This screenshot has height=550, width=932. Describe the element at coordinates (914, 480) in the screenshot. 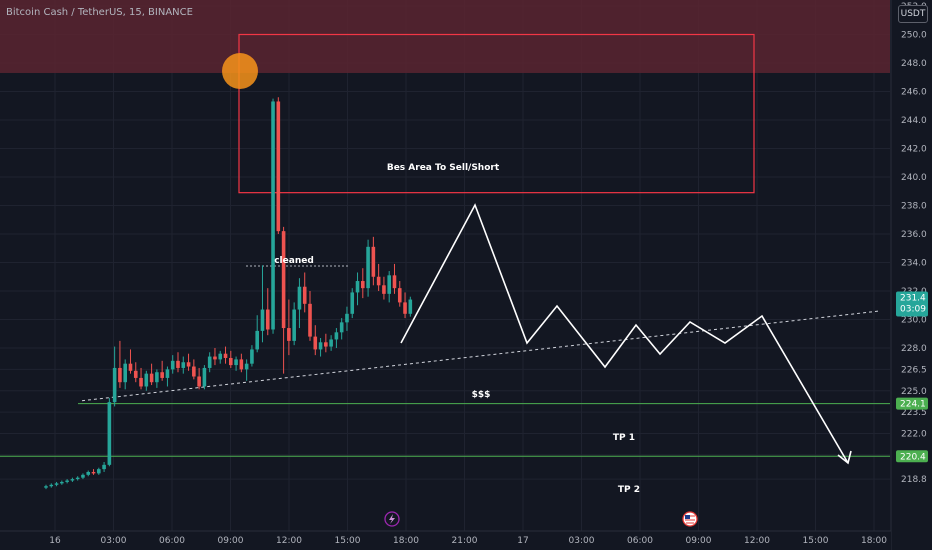

I see `price-tick-label: 218.8` at that location.